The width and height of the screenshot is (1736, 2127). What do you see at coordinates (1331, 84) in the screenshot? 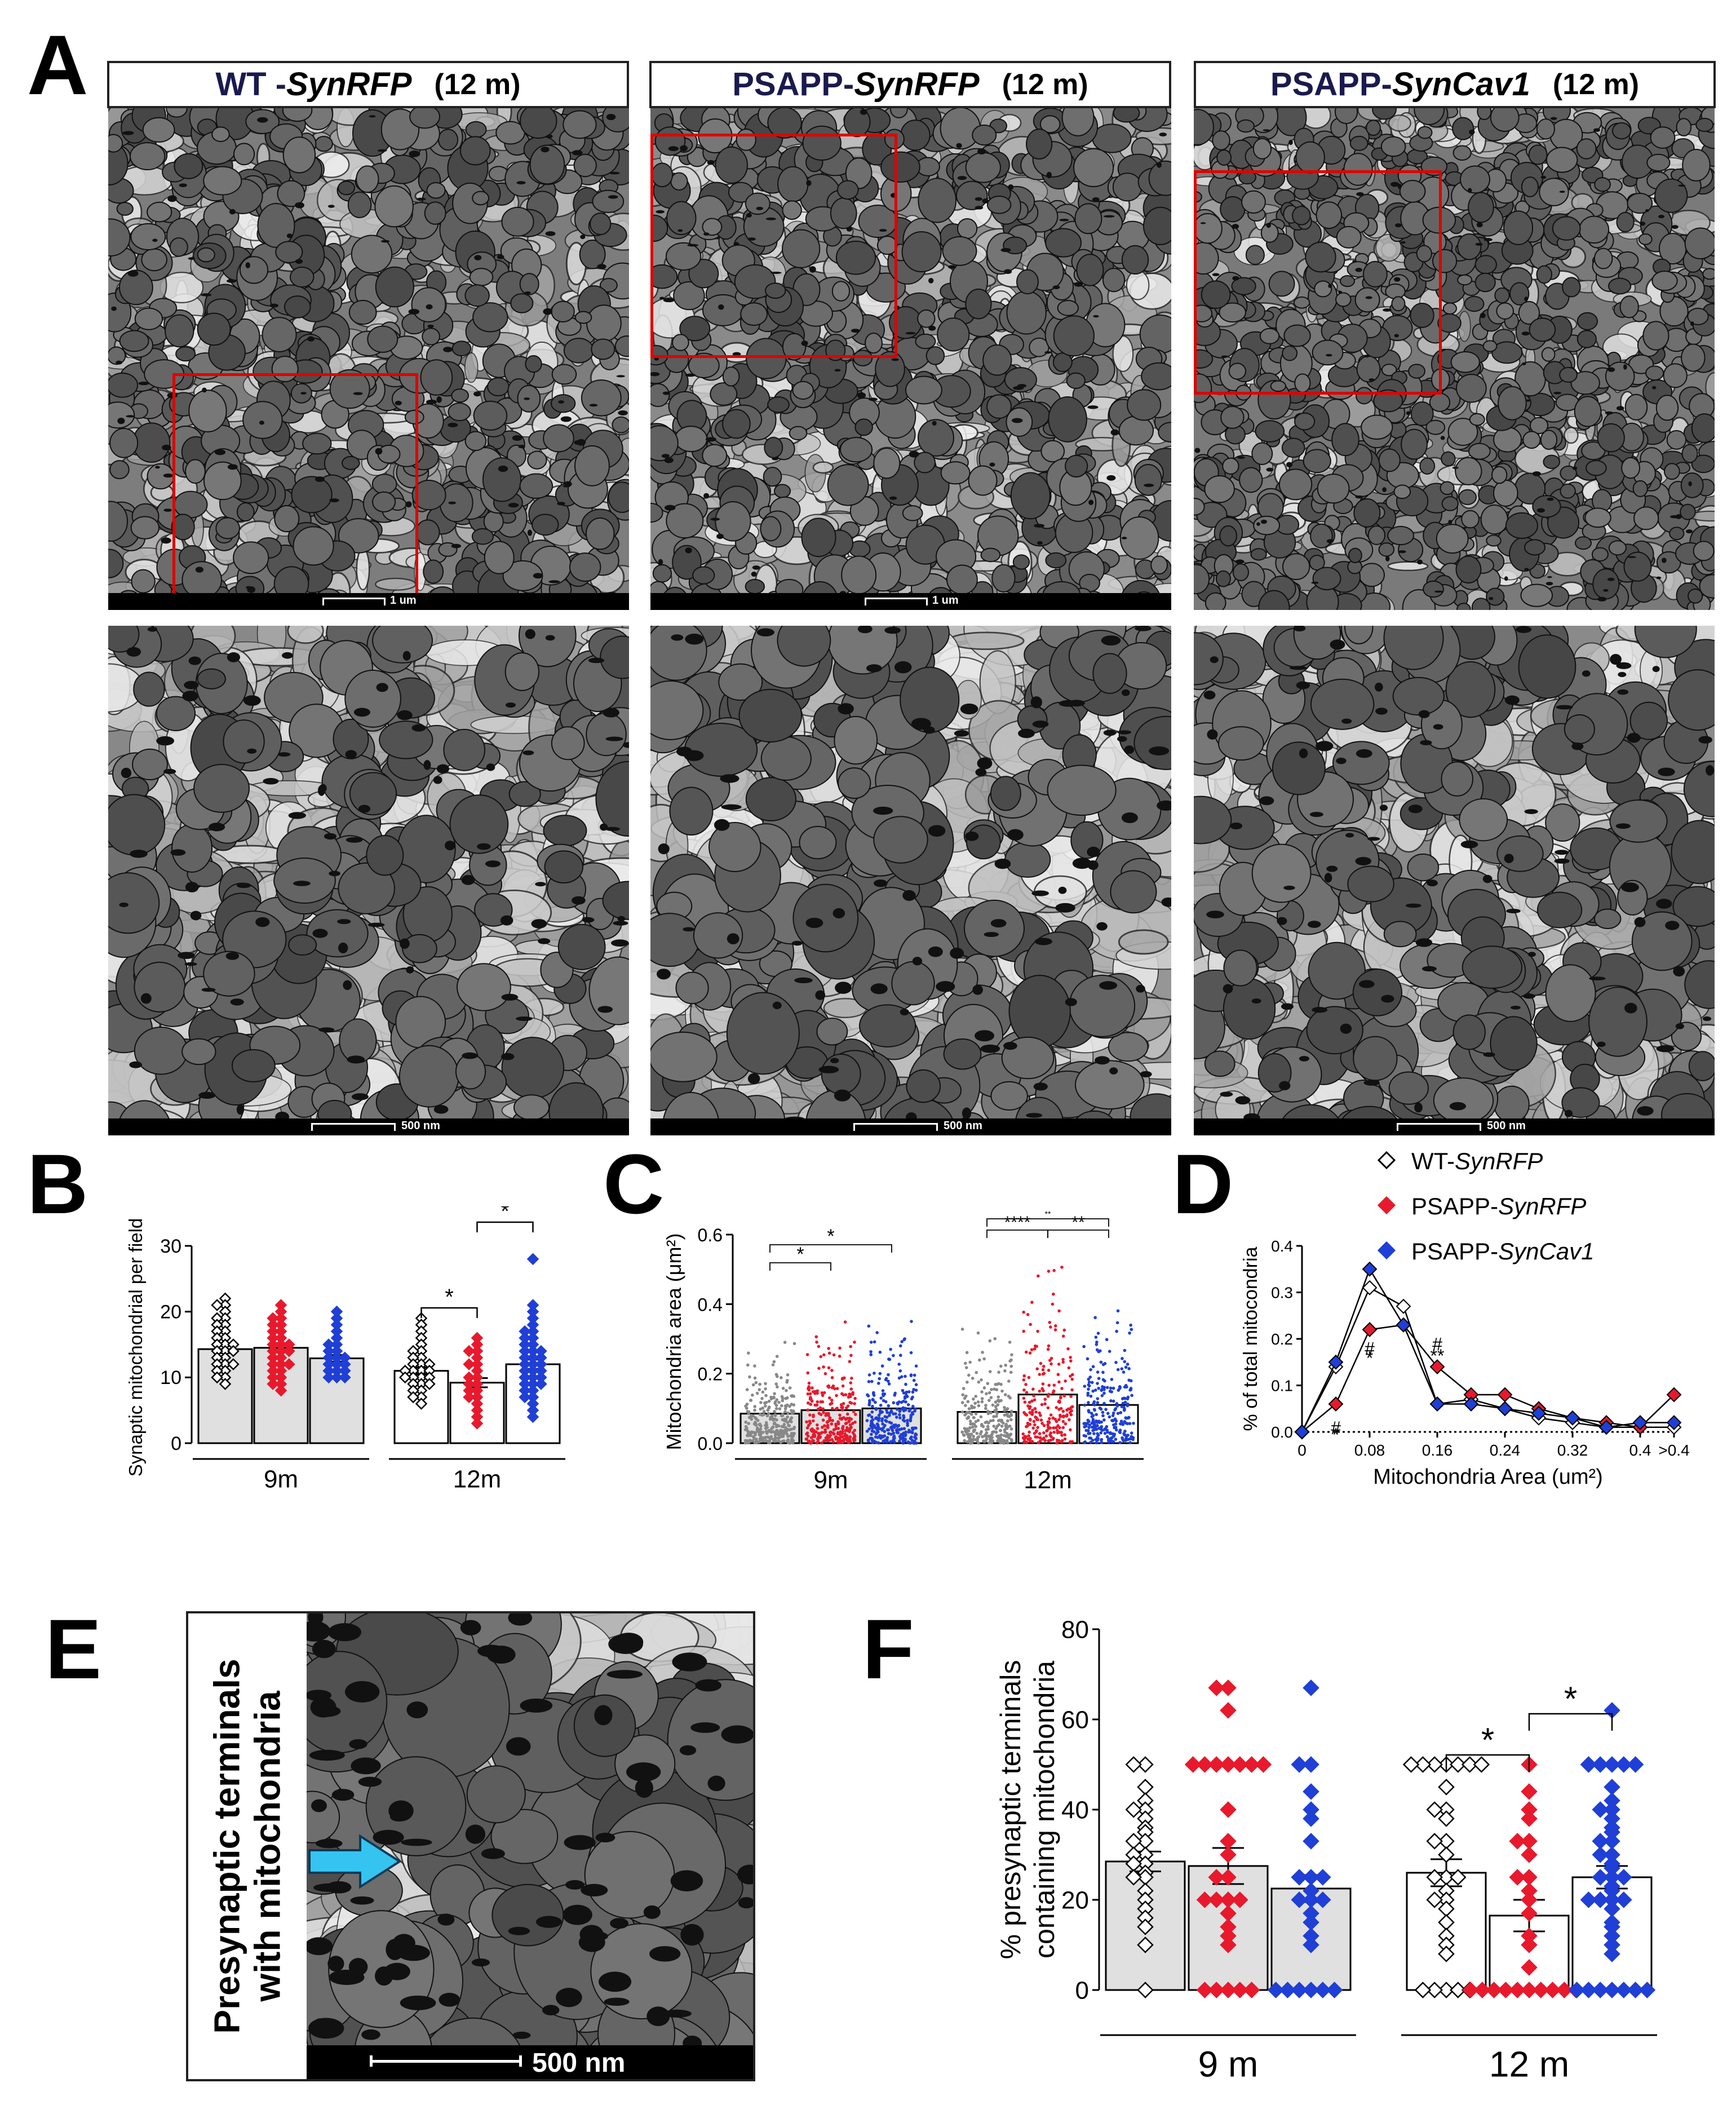
I see `header-strain: PSAPP-` at bounding box center [1331, 84].